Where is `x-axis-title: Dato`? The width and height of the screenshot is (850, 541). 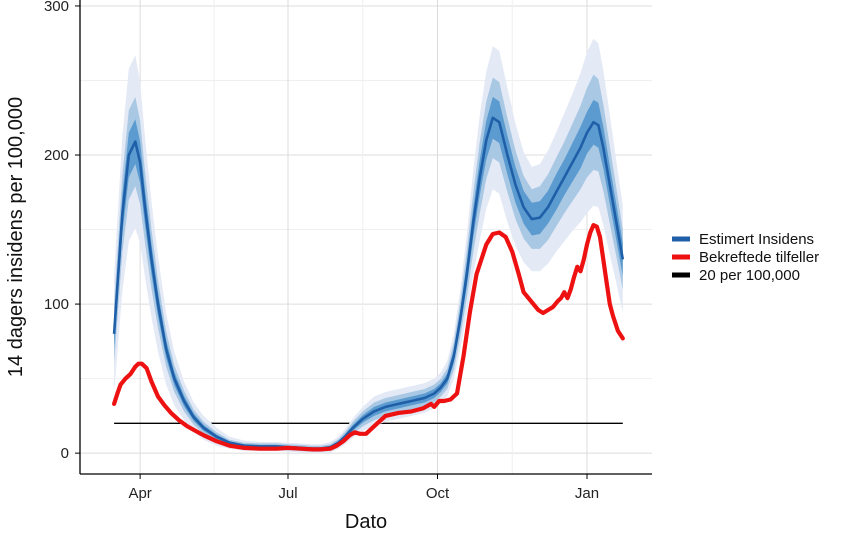
x-axis-title: Dato is located at coordinates (366, 522).